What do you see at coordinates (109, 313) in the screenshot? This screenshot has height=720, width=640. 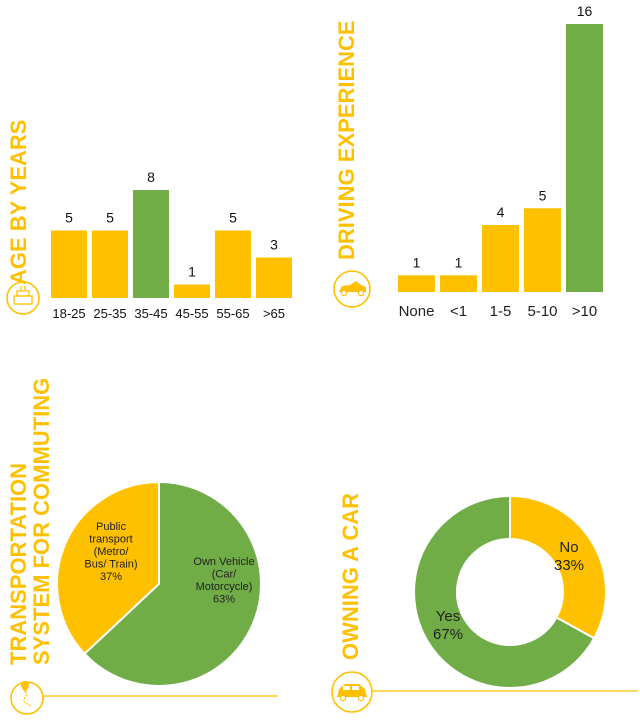 I see `age-category-label-1: 25-35` at bounding box center [109, 313].